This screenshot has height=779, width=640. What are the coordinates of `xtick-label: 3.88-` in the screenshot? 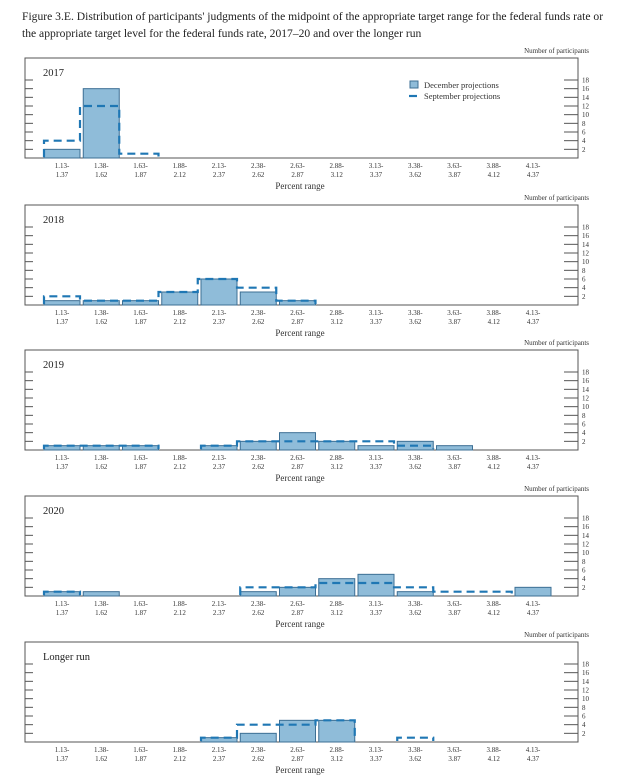 It's located at (493, 166).